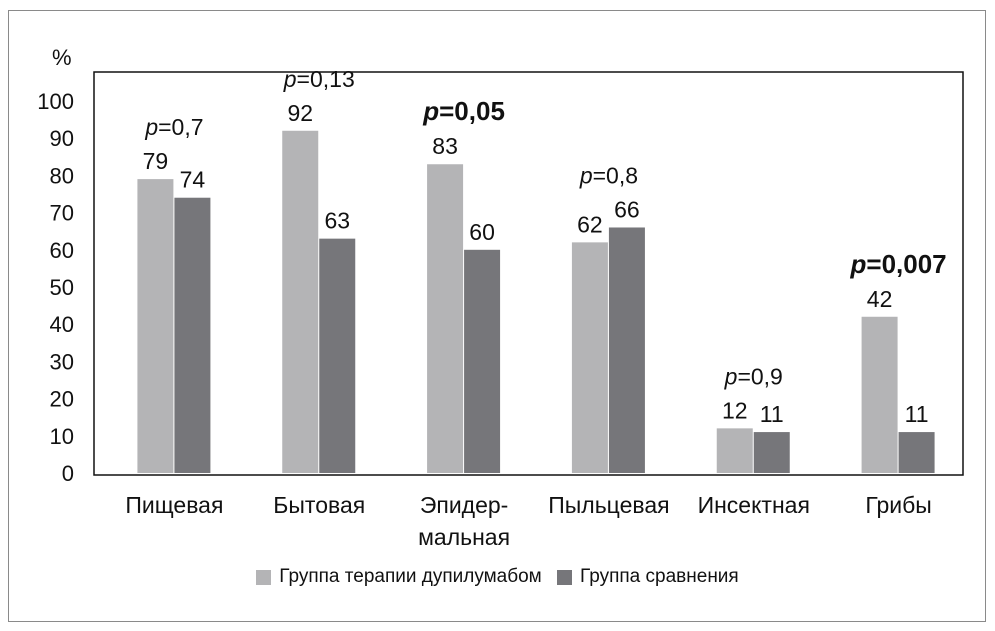 Image resolution: width=995 pixels, height=631 pixels. I want to click on bar-value-label: 63, so click(337, 221).